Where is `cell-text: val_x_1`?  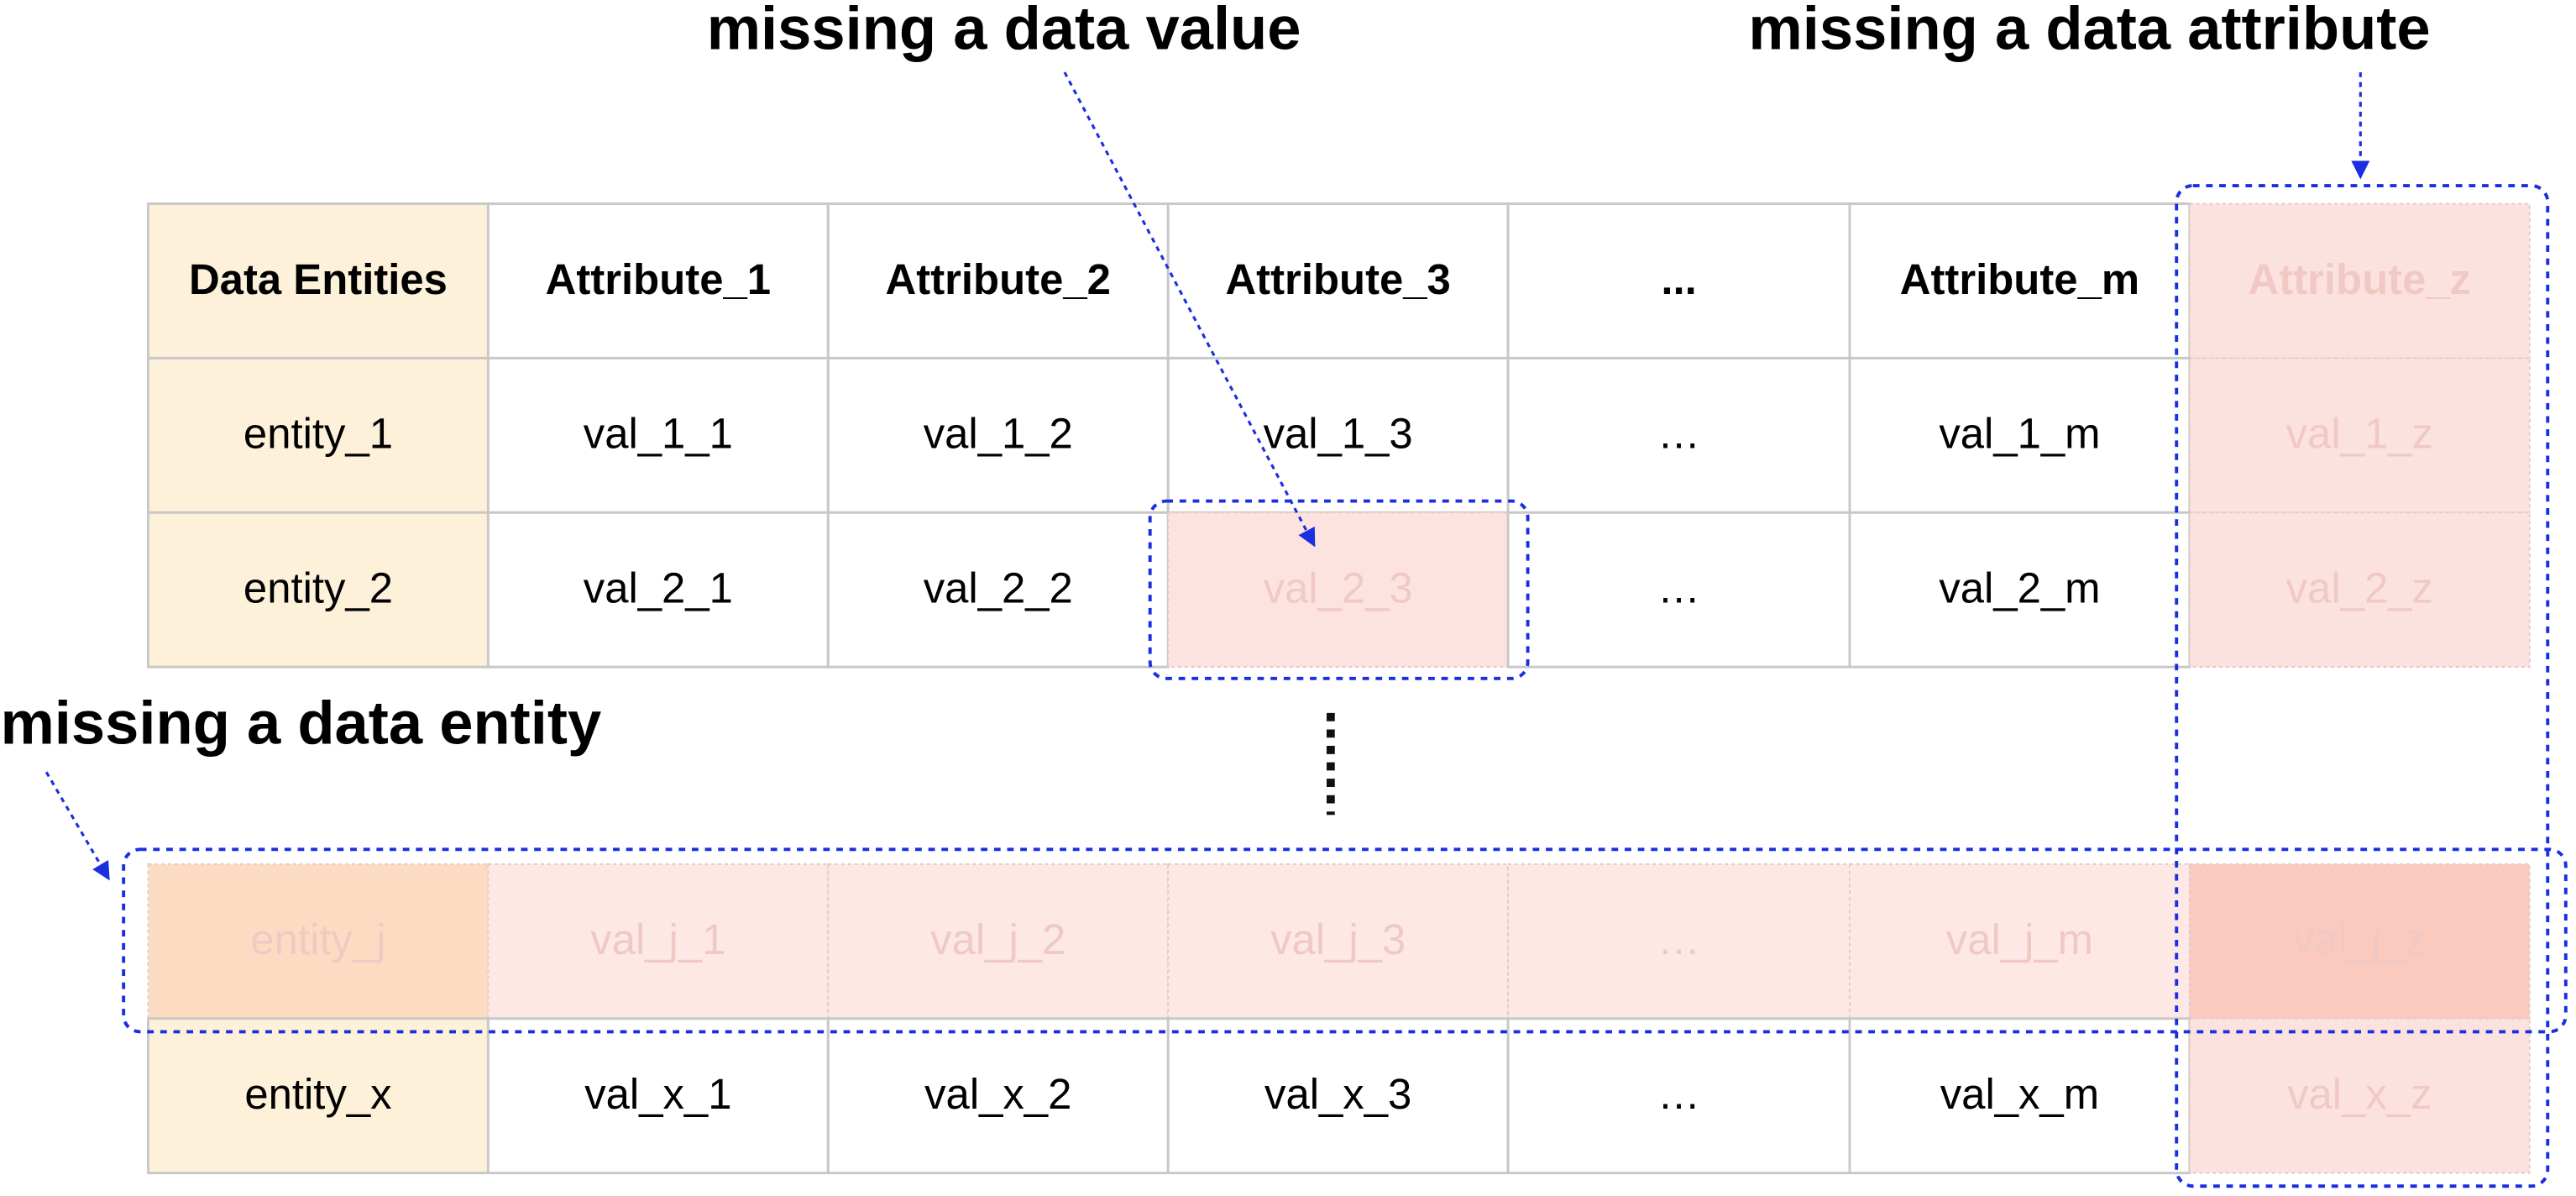
cell-text: val_x_1 is located at coordinates (658, 1094).